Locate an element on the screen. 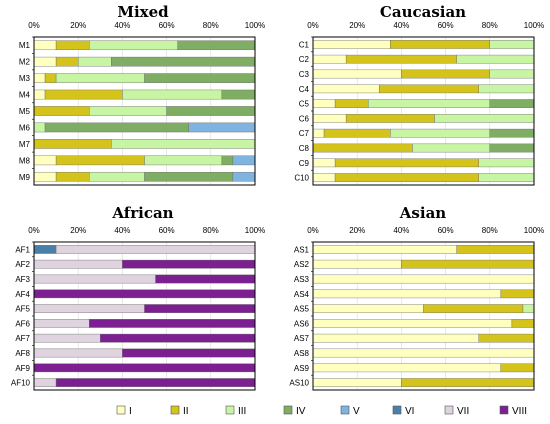  legend-item-i: I is located at coordinates (124, 411).